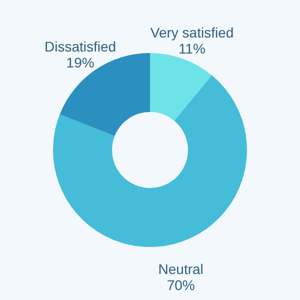 The image size is (300, 300). What do you see at coordinates (180, 285) in the screenshot?
I see `data-label: 70%` at bounding box center [180, 285].